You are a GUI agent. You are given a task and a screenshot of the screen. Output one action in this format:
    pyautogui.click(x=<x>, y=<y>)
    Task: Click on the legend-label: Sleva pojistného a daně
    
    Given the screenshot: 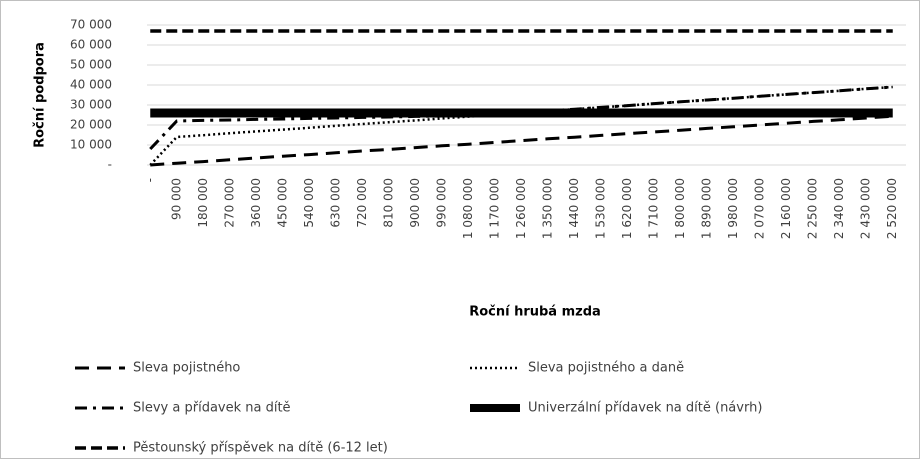 What is the action you would take?
    pyautogui.click(x=606, y=368)
    